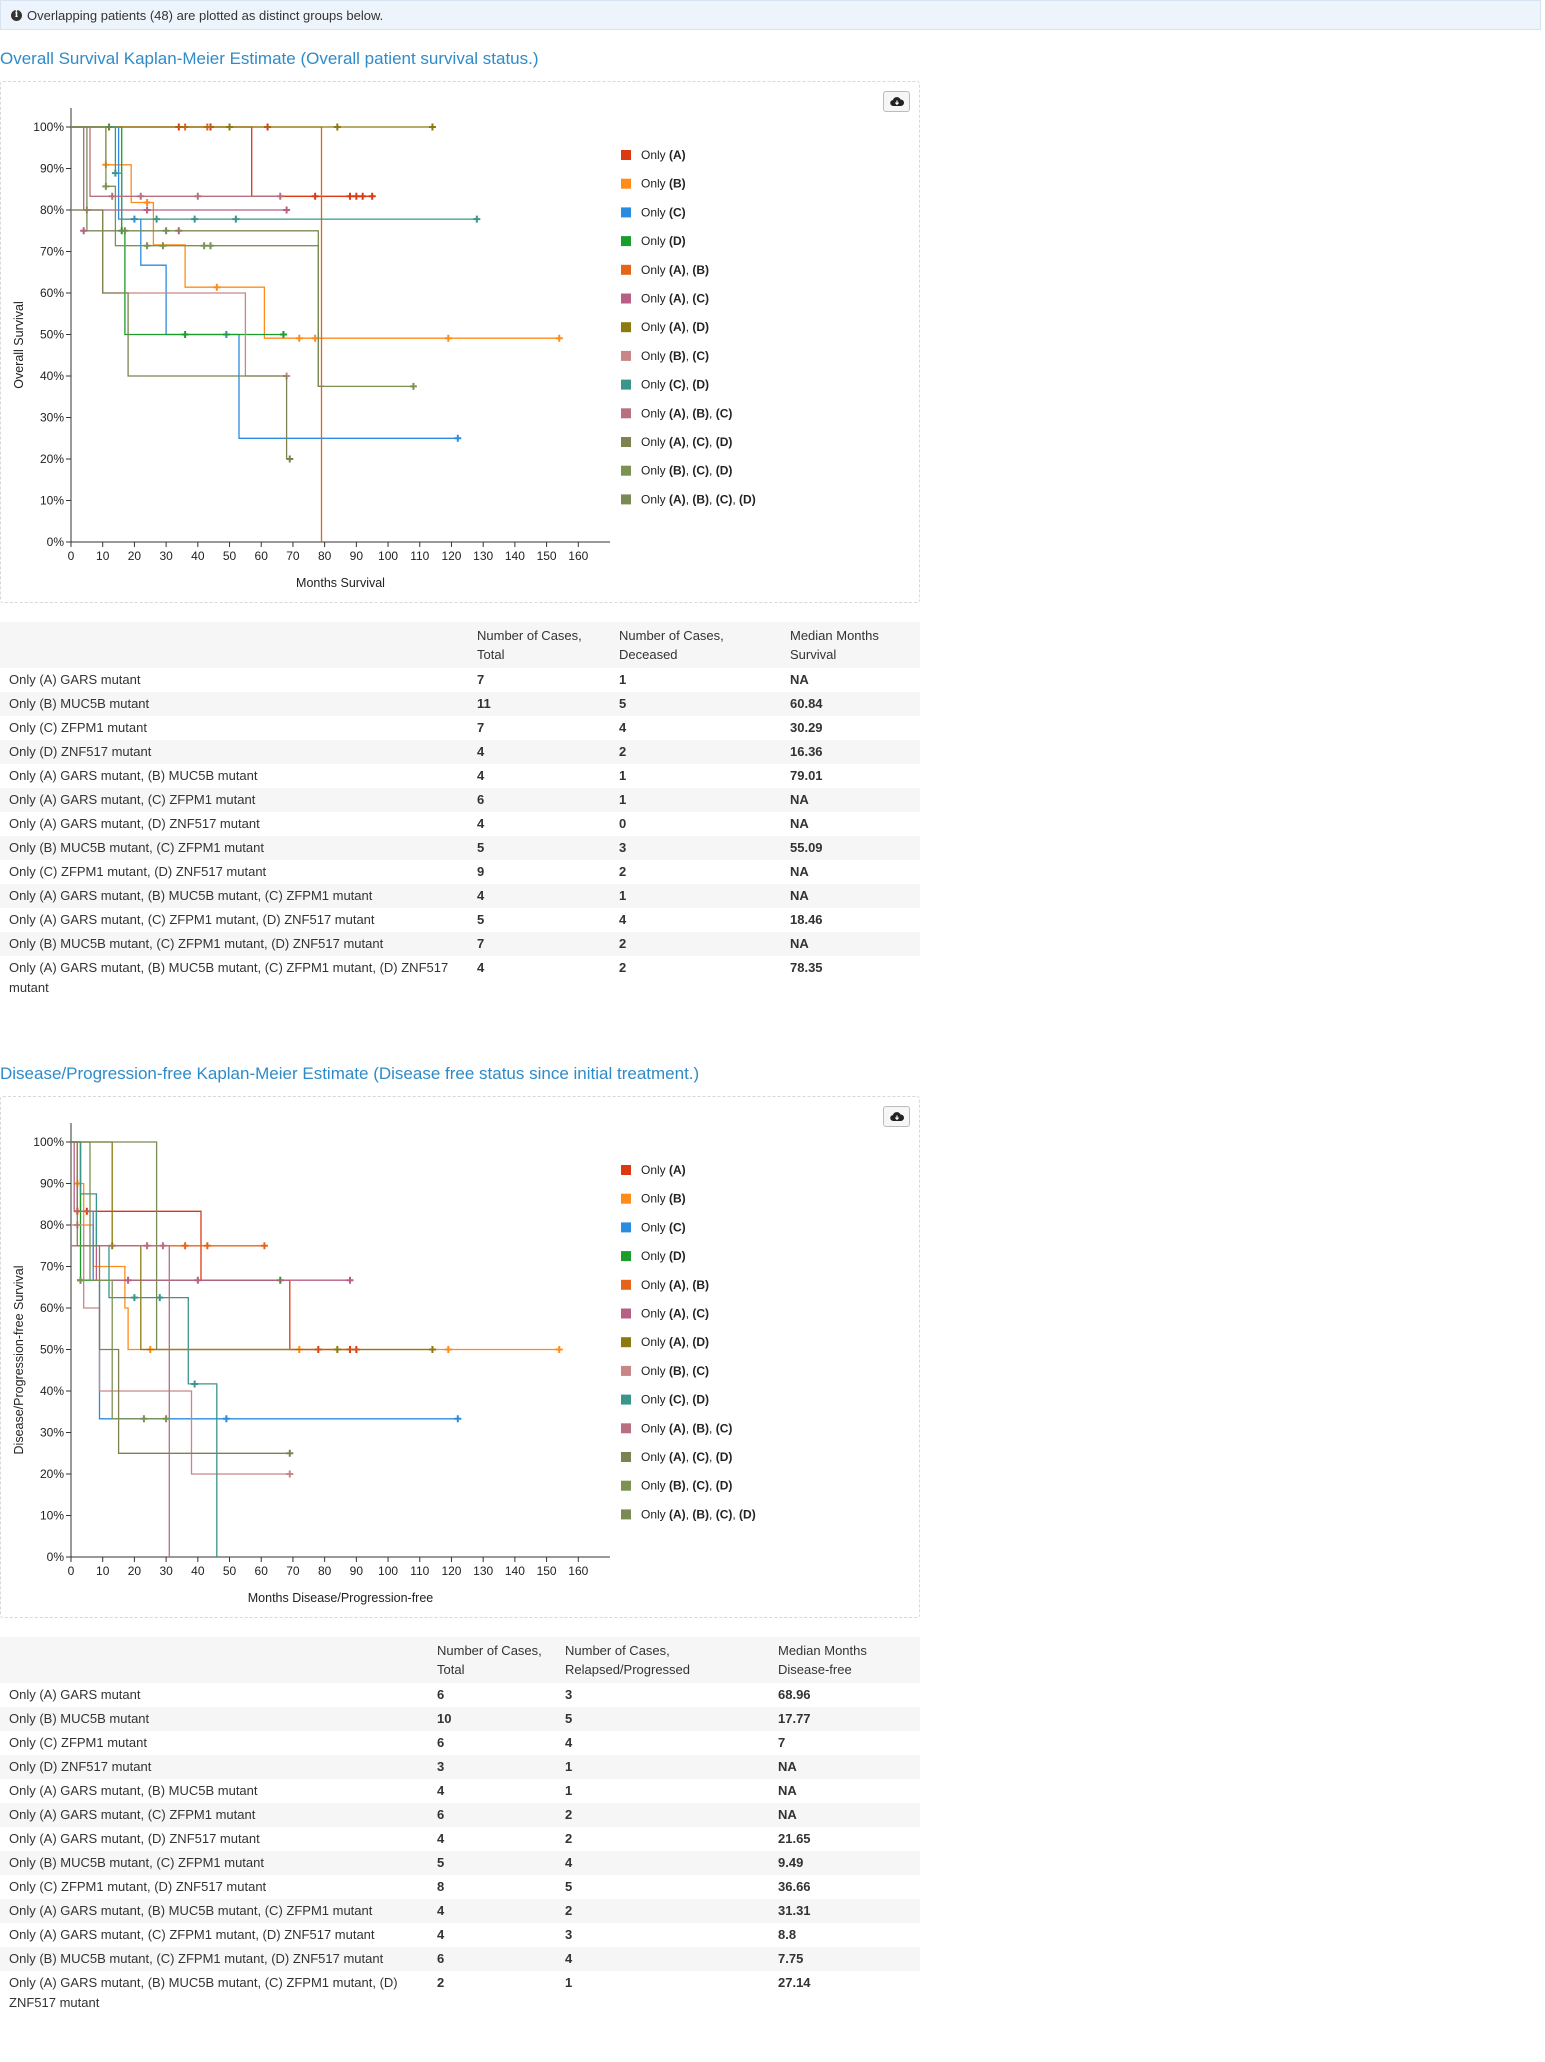 The width and height of the screenshot is (1545, 2062). Describe the element at coordinates (688, 1514) in the screenshot. I see `legend-item: Only (A), (B), (C), (D)` at that location.